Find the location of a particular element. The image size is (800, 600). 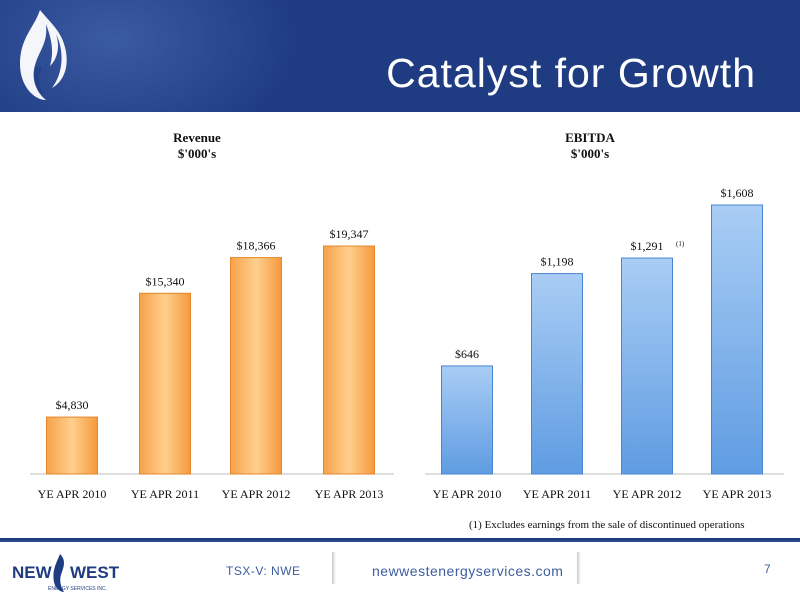

data-label: $15,340 is located at coordinates (165, 281).